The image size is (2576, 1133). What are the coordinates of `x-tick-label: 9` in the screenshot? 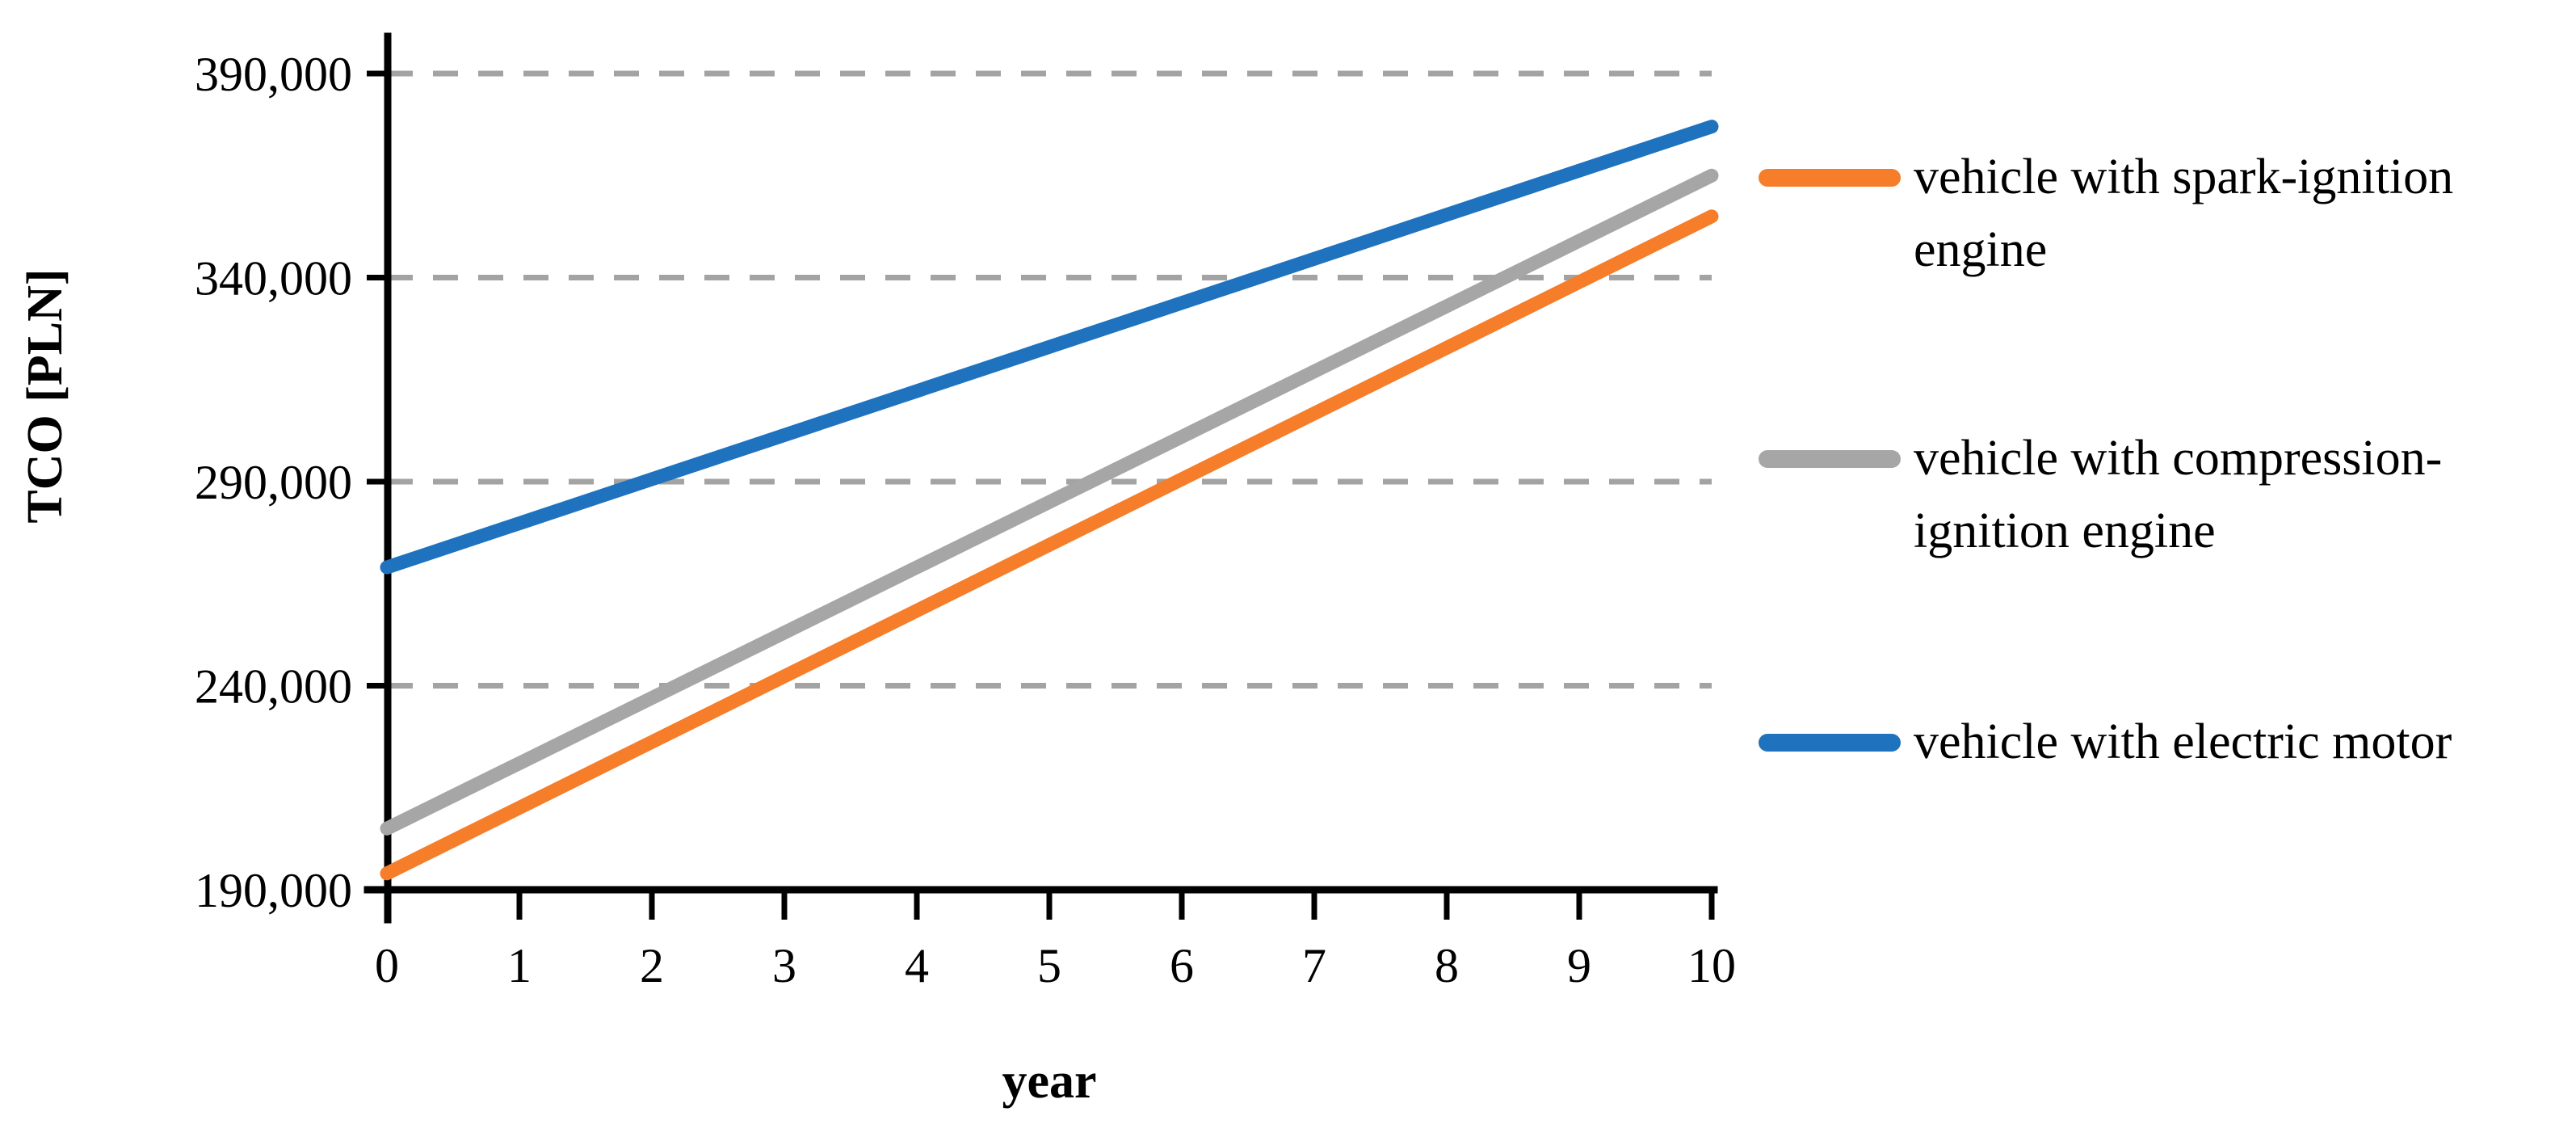 It's located at (1579, 965).